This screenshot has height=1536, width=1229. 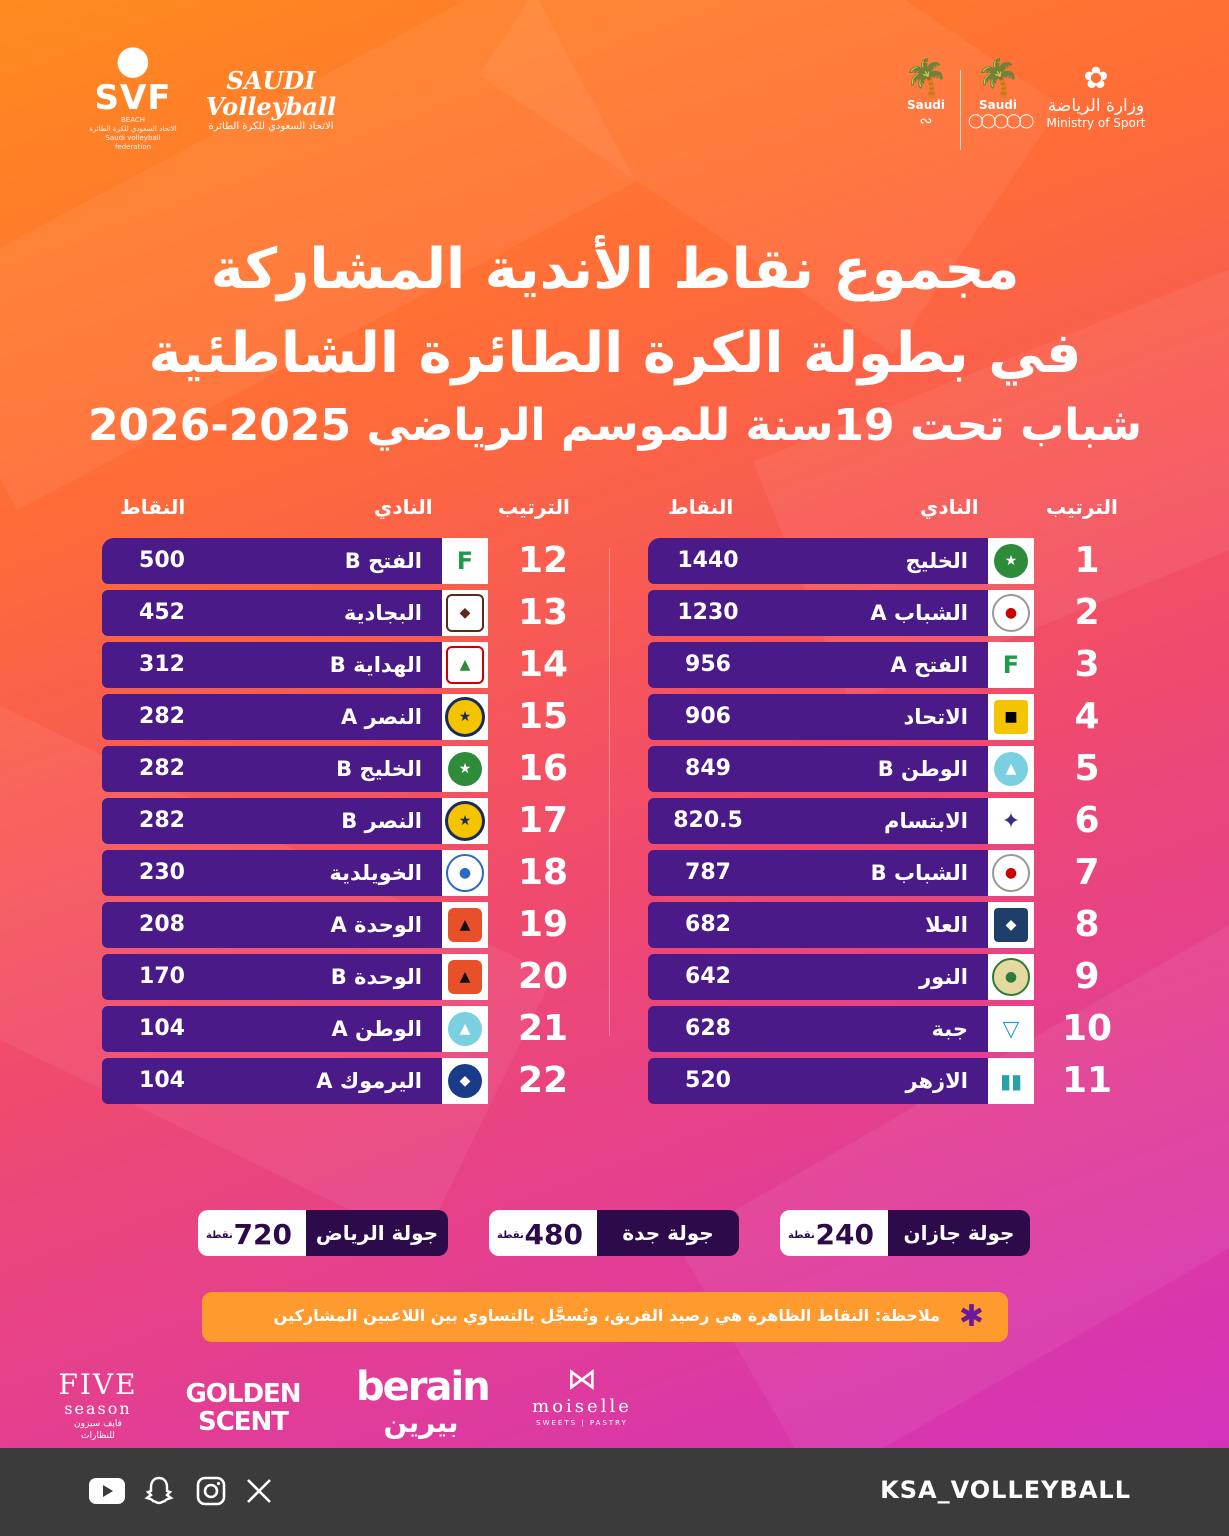 What do you see at coordinates (708, 612) in the screenshot?
I see `points-value: 1230` at bounding box center [708, 612].